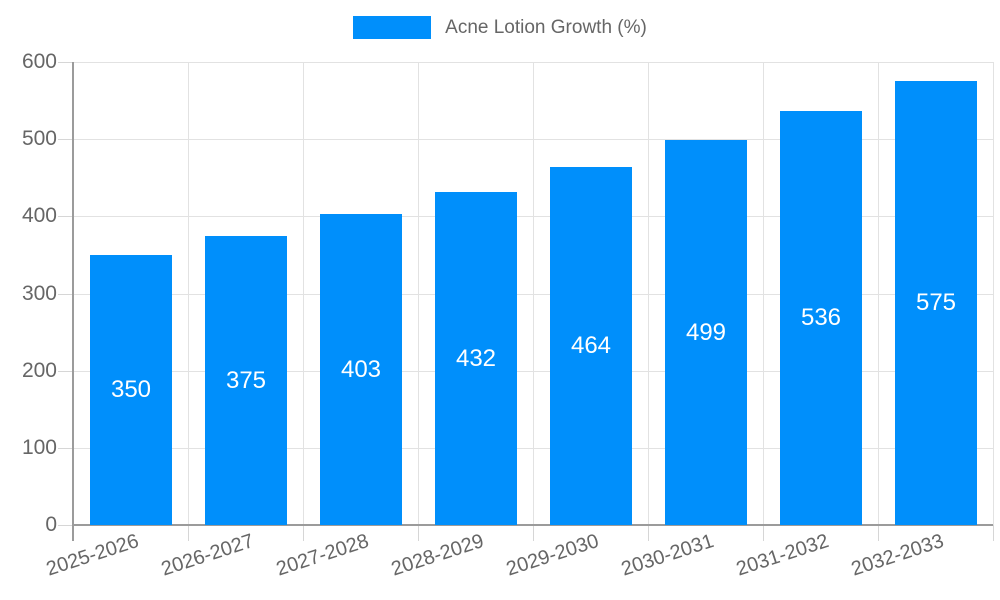  I want to click on x-axis-line, so click(533, 525).